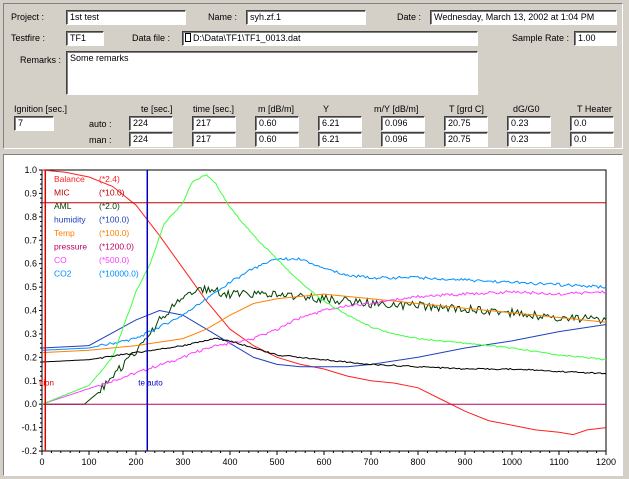 The width and height of the screenshot is (629, 479). Describe the element at coordinates (41, 109) in the screenshot. I see `ignition-label: Ignition [sec.]` at that location.